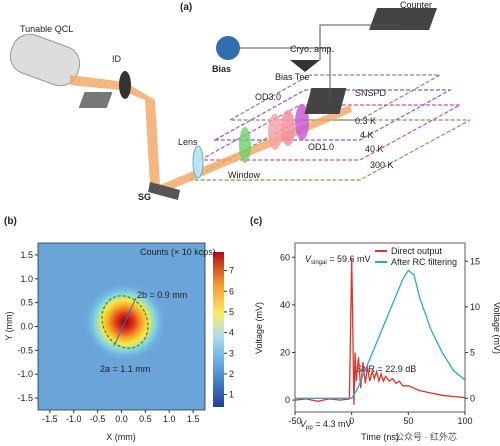 The height and width of the screenshot is (446, 500). Describe the element at coordinates (218, 329) in the screenshot. I see `colorbar` at that location.